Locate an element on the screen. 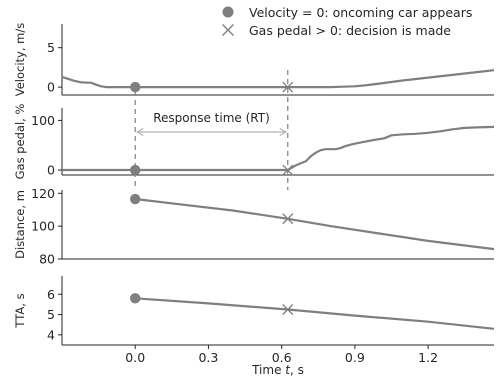  legend-x-glyph-stroke-b is located at coordinates (228, 30).